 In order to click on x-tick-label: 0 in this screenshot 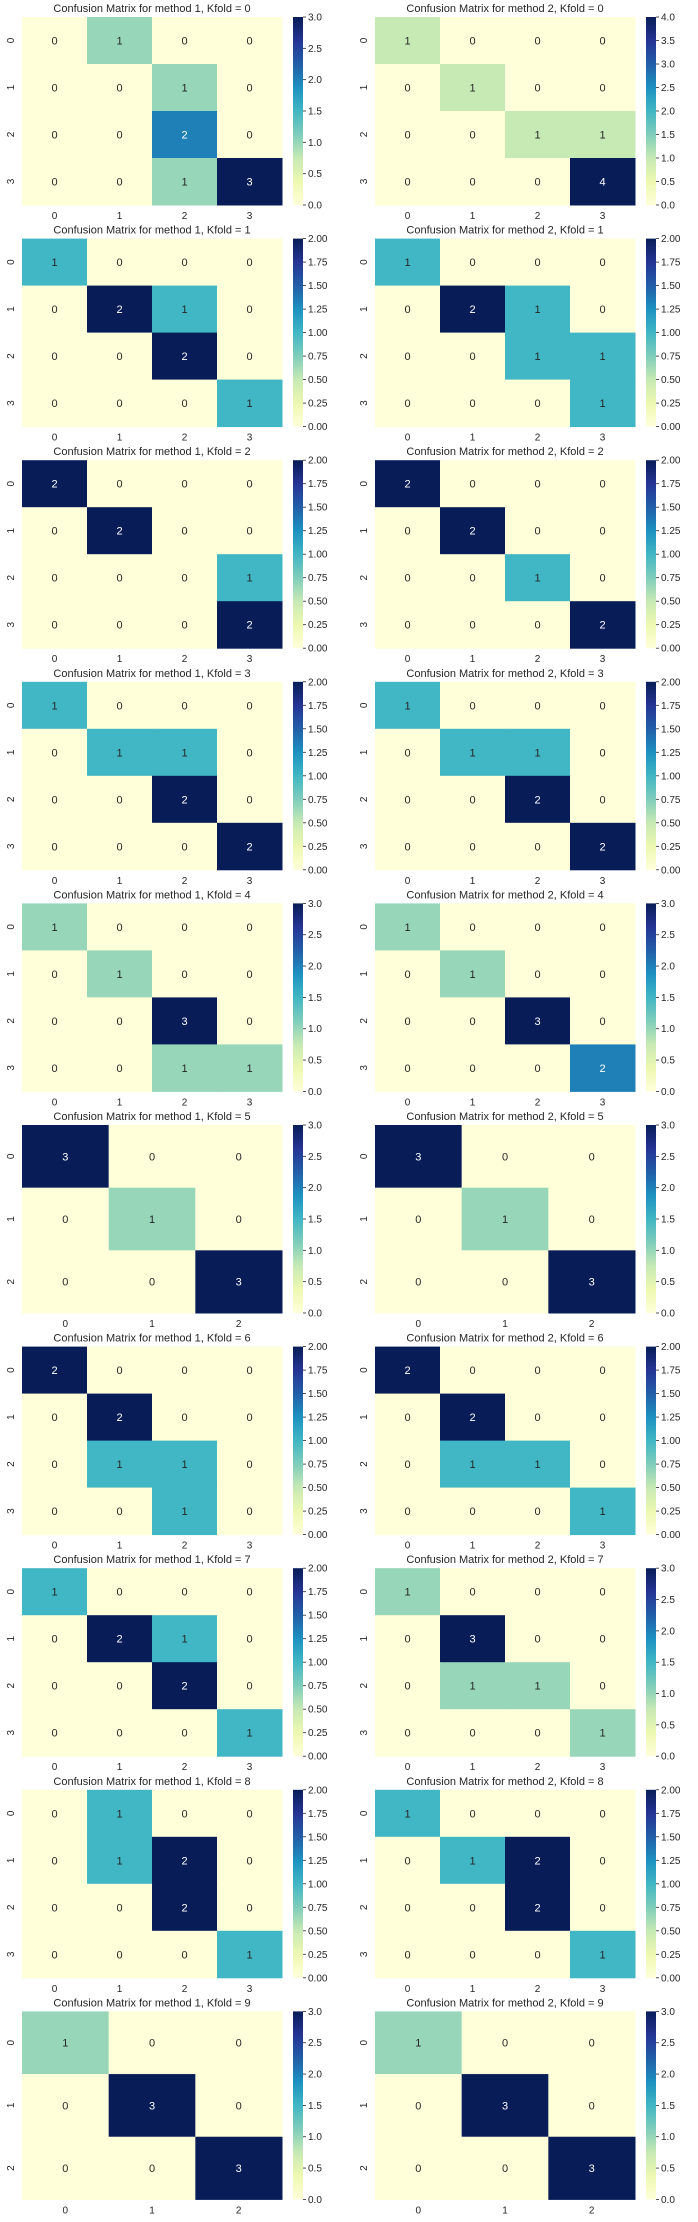, I will do `click(419, 1324)`.